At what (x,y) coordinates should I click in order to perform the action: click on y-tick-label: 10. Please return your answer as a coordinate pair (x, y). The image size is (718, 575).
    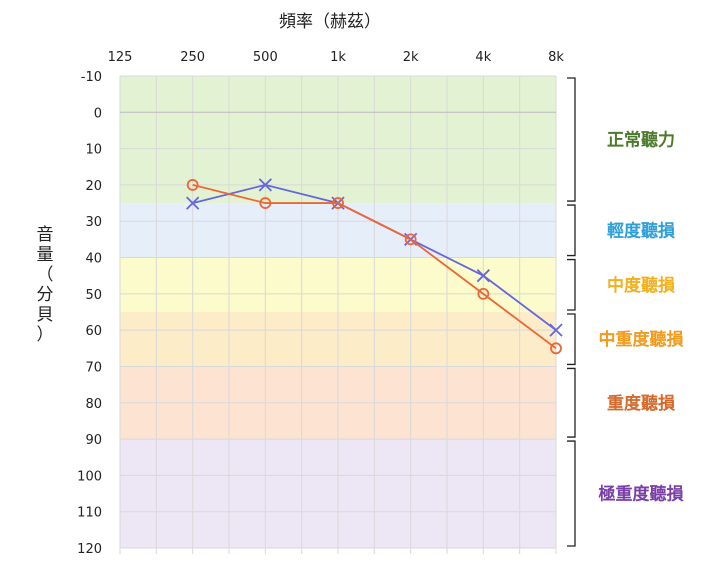
    Looking at the image, I should click on (93, 150).